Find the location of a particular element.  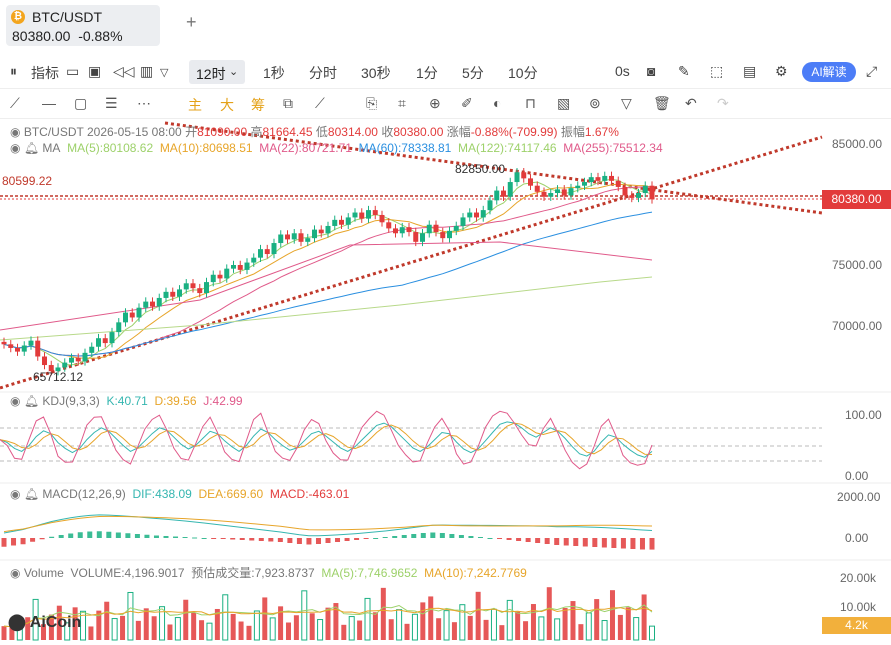

macd-dea-line is located at coordinates (328, 524).